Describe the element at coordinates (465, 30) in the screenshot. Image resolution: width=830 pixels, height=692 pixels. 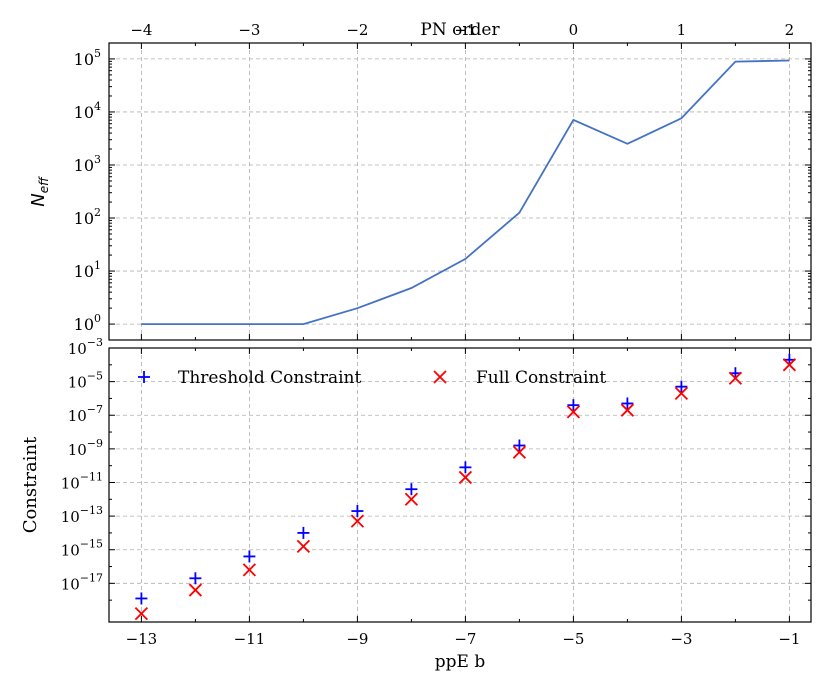
I see `pn-order-tick-label: −1` at that location.